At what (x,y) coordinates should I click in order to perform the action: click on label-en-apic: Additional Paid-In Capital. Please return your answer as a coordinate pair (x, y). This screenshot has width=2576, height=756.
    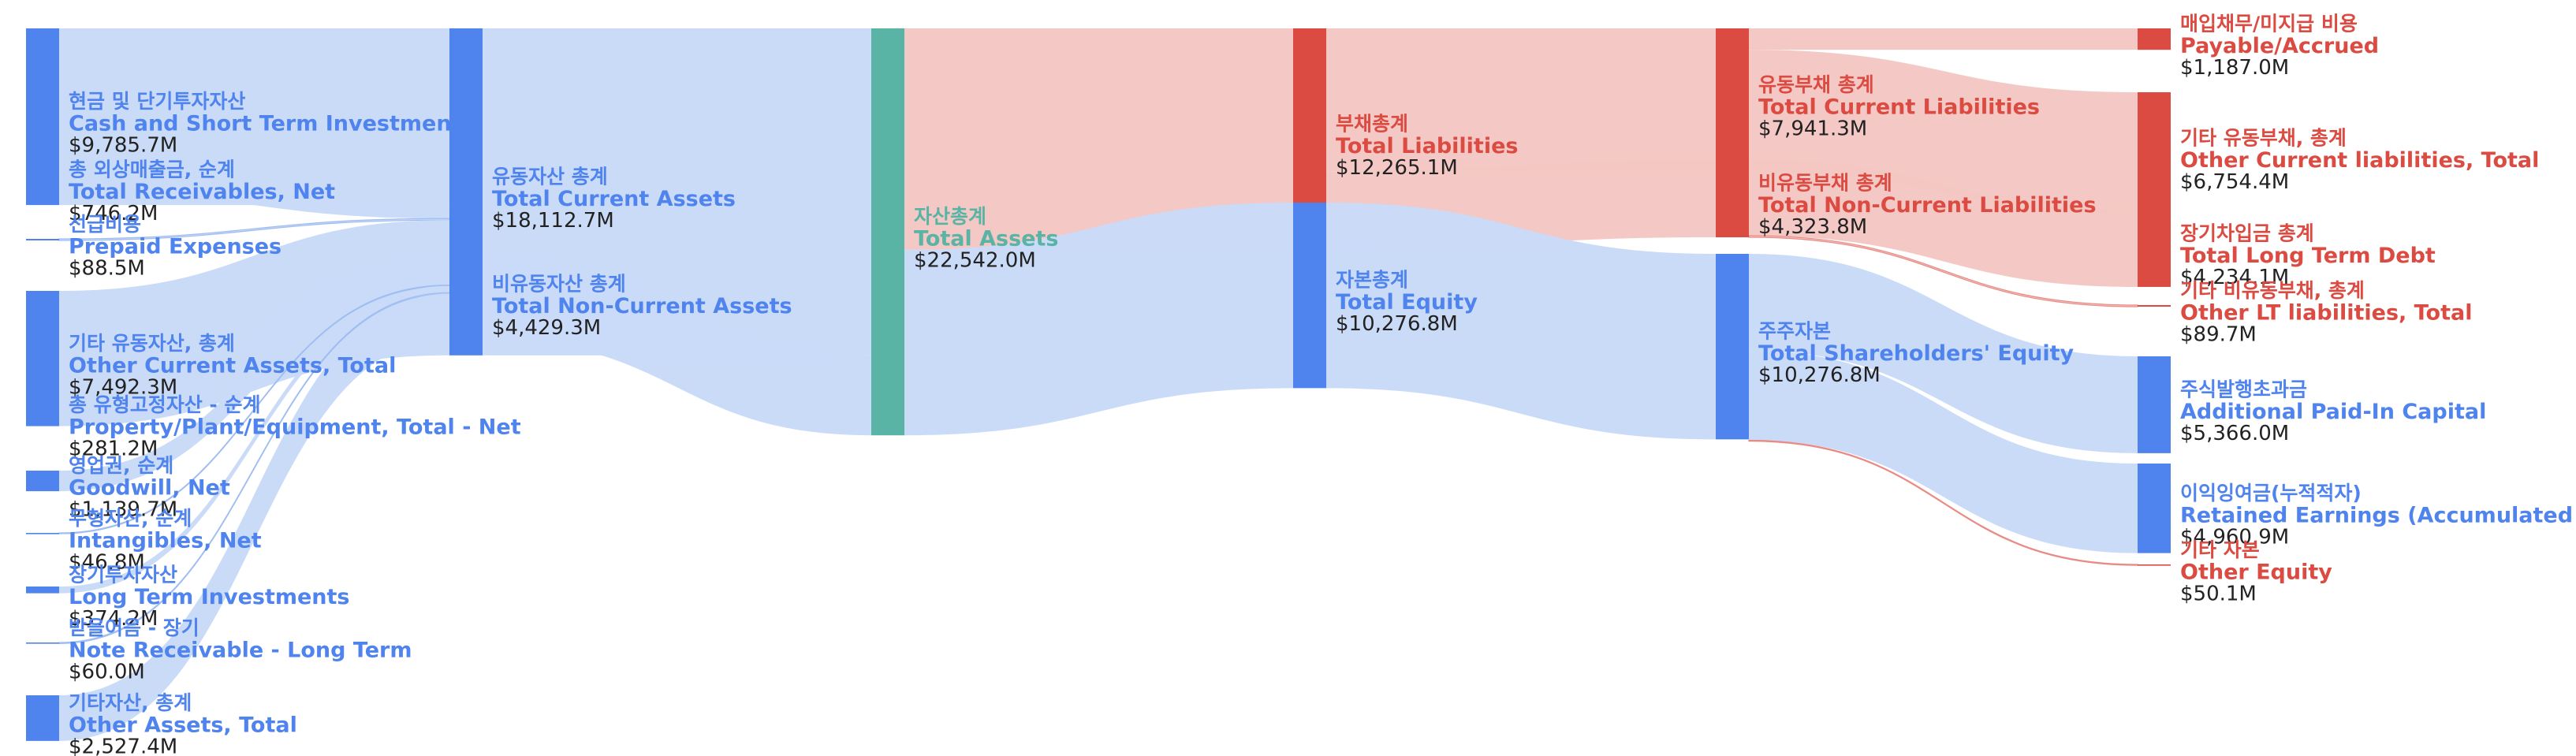
    Looking at the image, I should click on (2333, 412).